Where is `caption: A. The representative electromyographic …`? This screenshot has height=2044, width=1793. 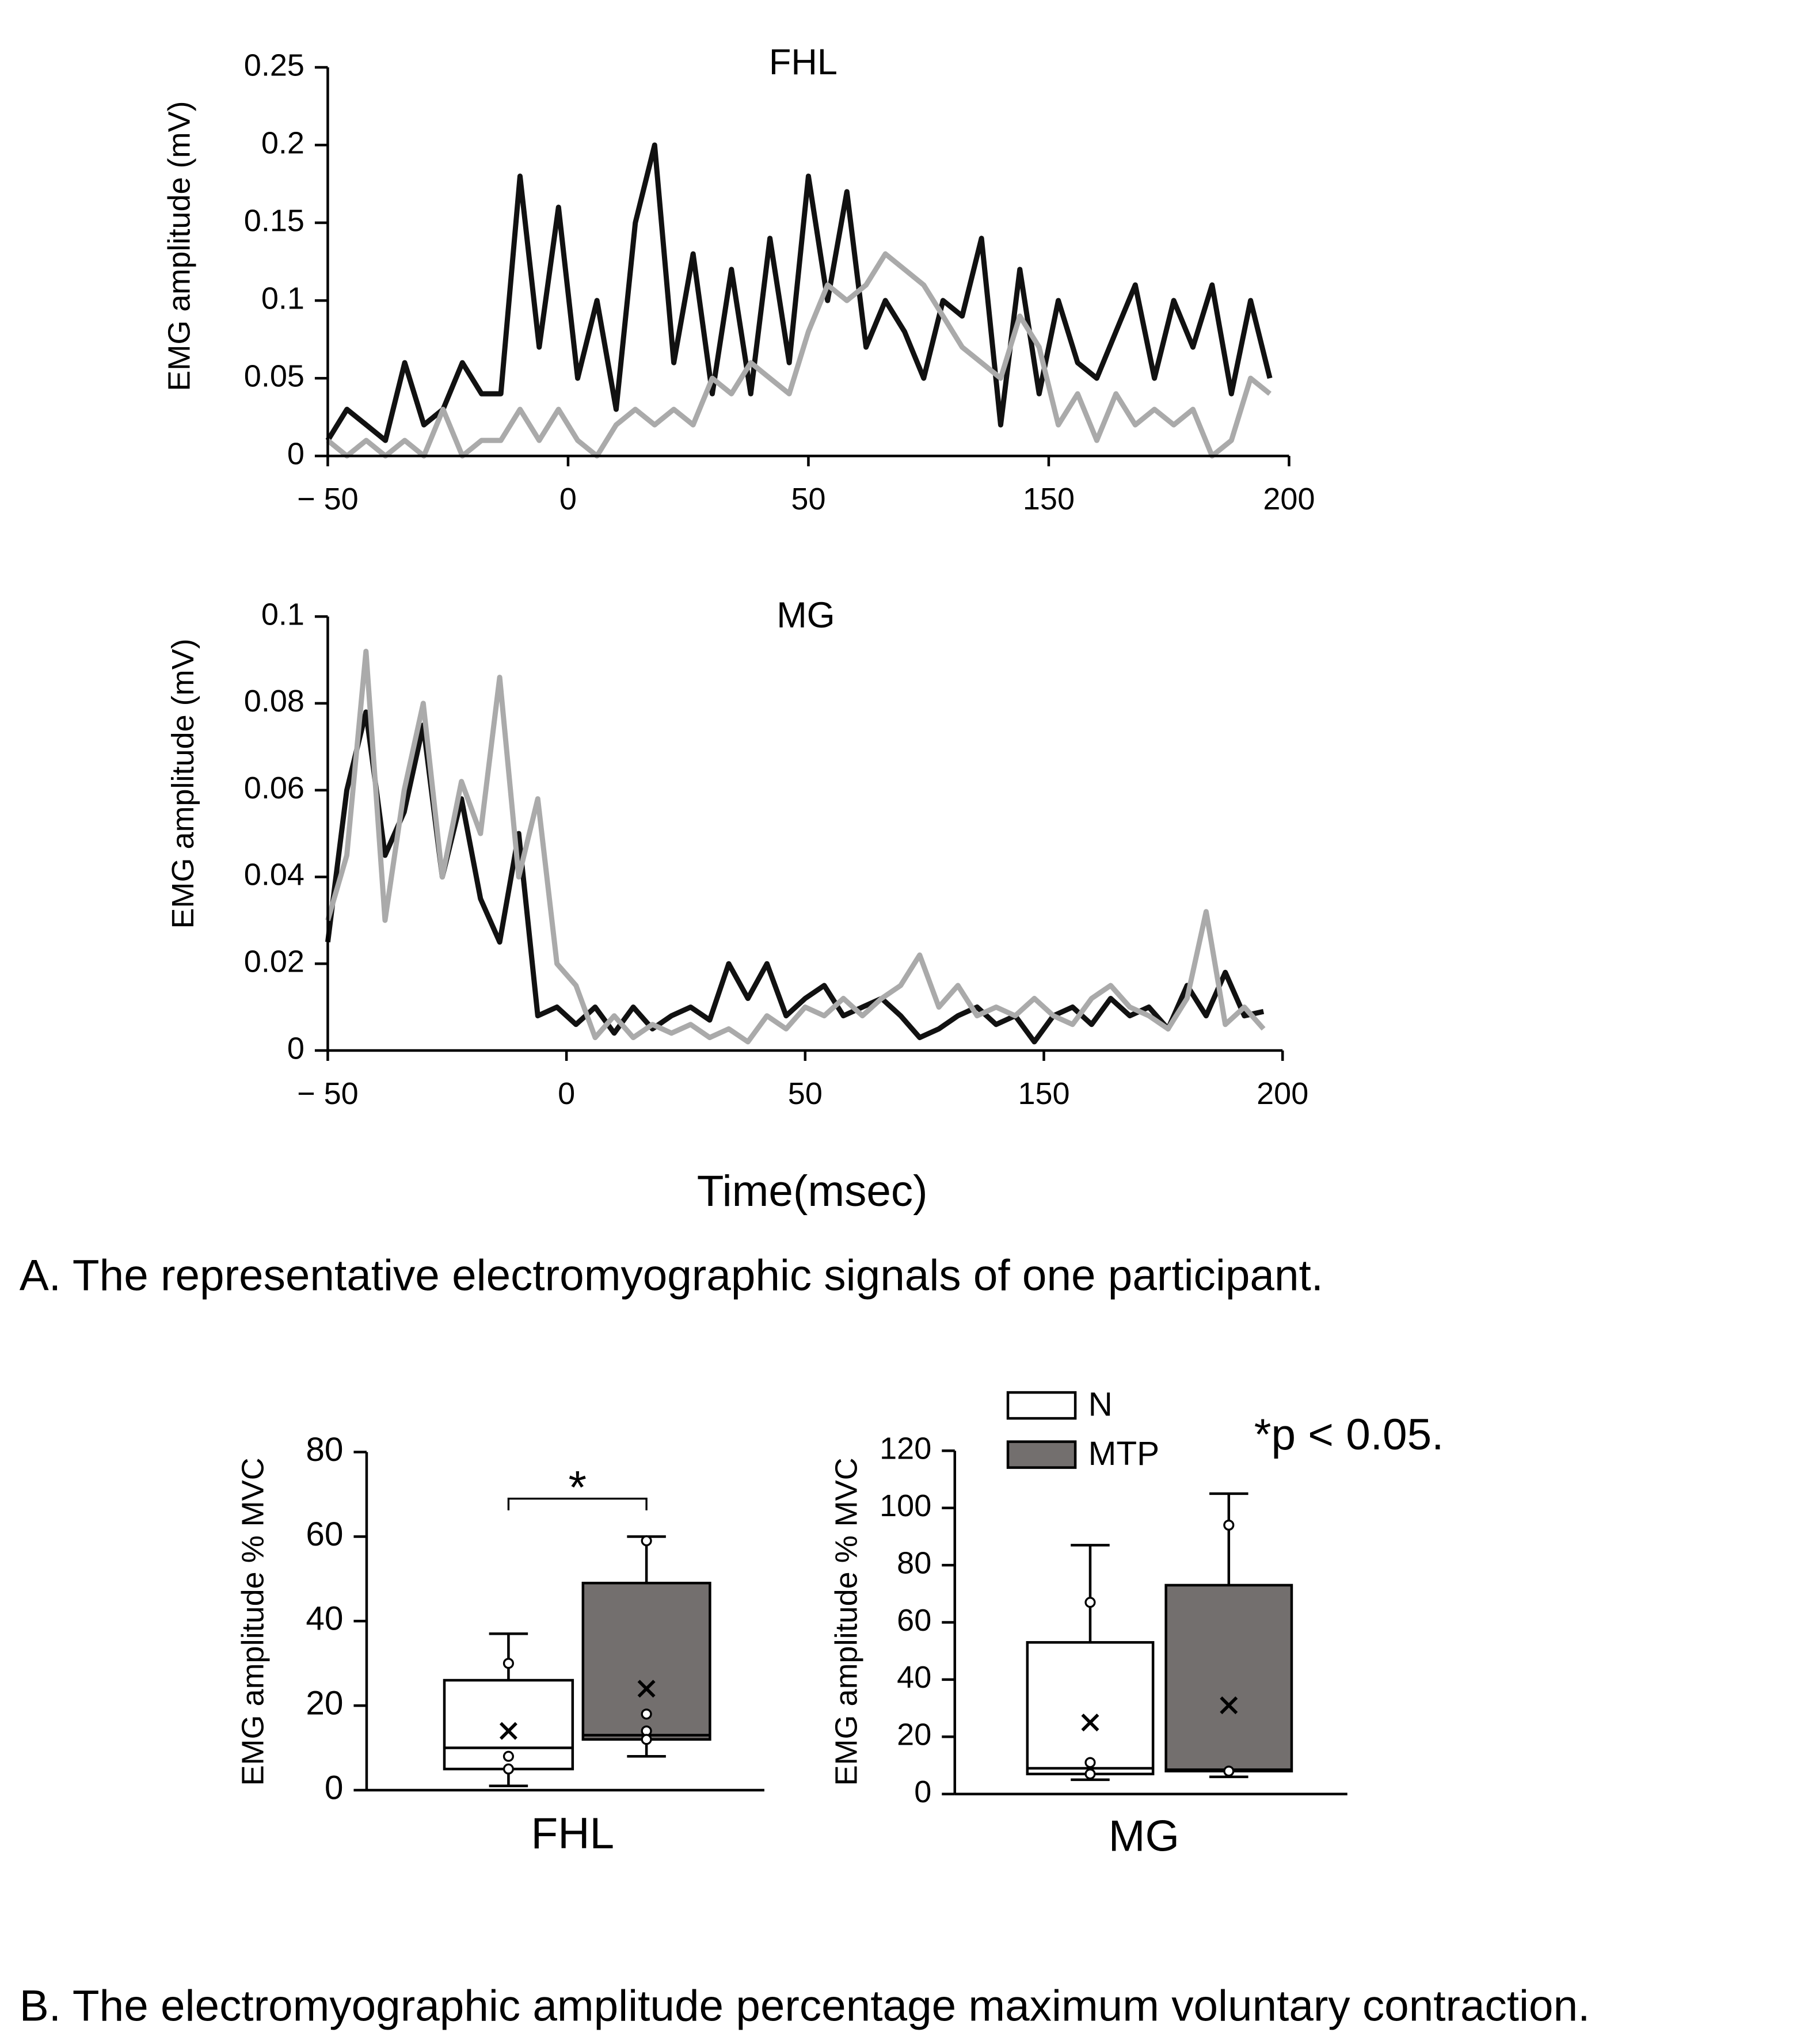 caption: A. The representative electromyographic … is located at coordinates (671, 1275).